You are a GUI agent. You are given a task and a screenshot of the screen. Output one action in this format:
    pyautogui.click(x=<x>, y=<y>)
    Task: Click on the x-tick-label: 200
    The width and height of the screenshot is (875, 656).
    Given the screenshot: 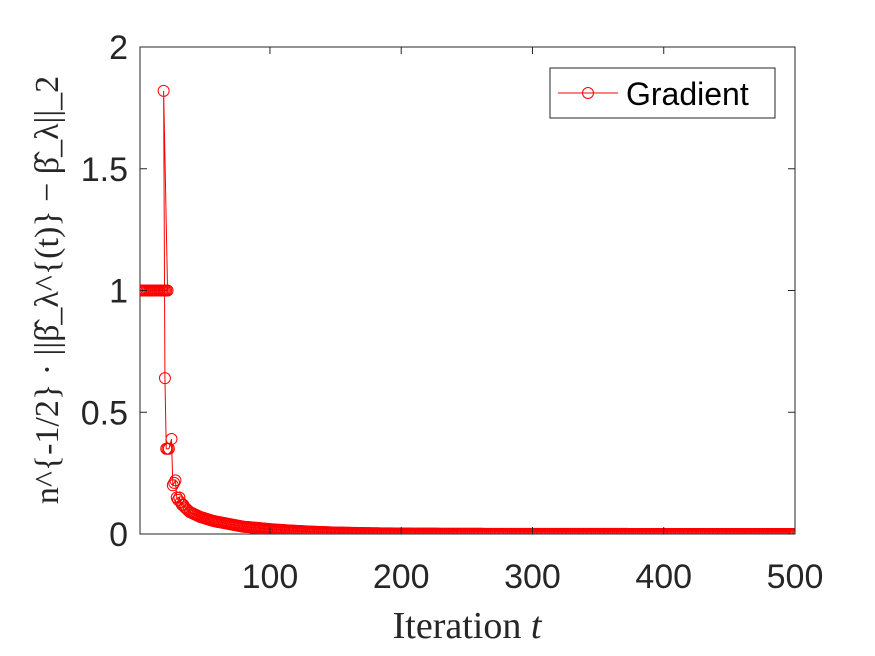 What is the action you would take?
    pyautogui.click(x=401, y=577)
    